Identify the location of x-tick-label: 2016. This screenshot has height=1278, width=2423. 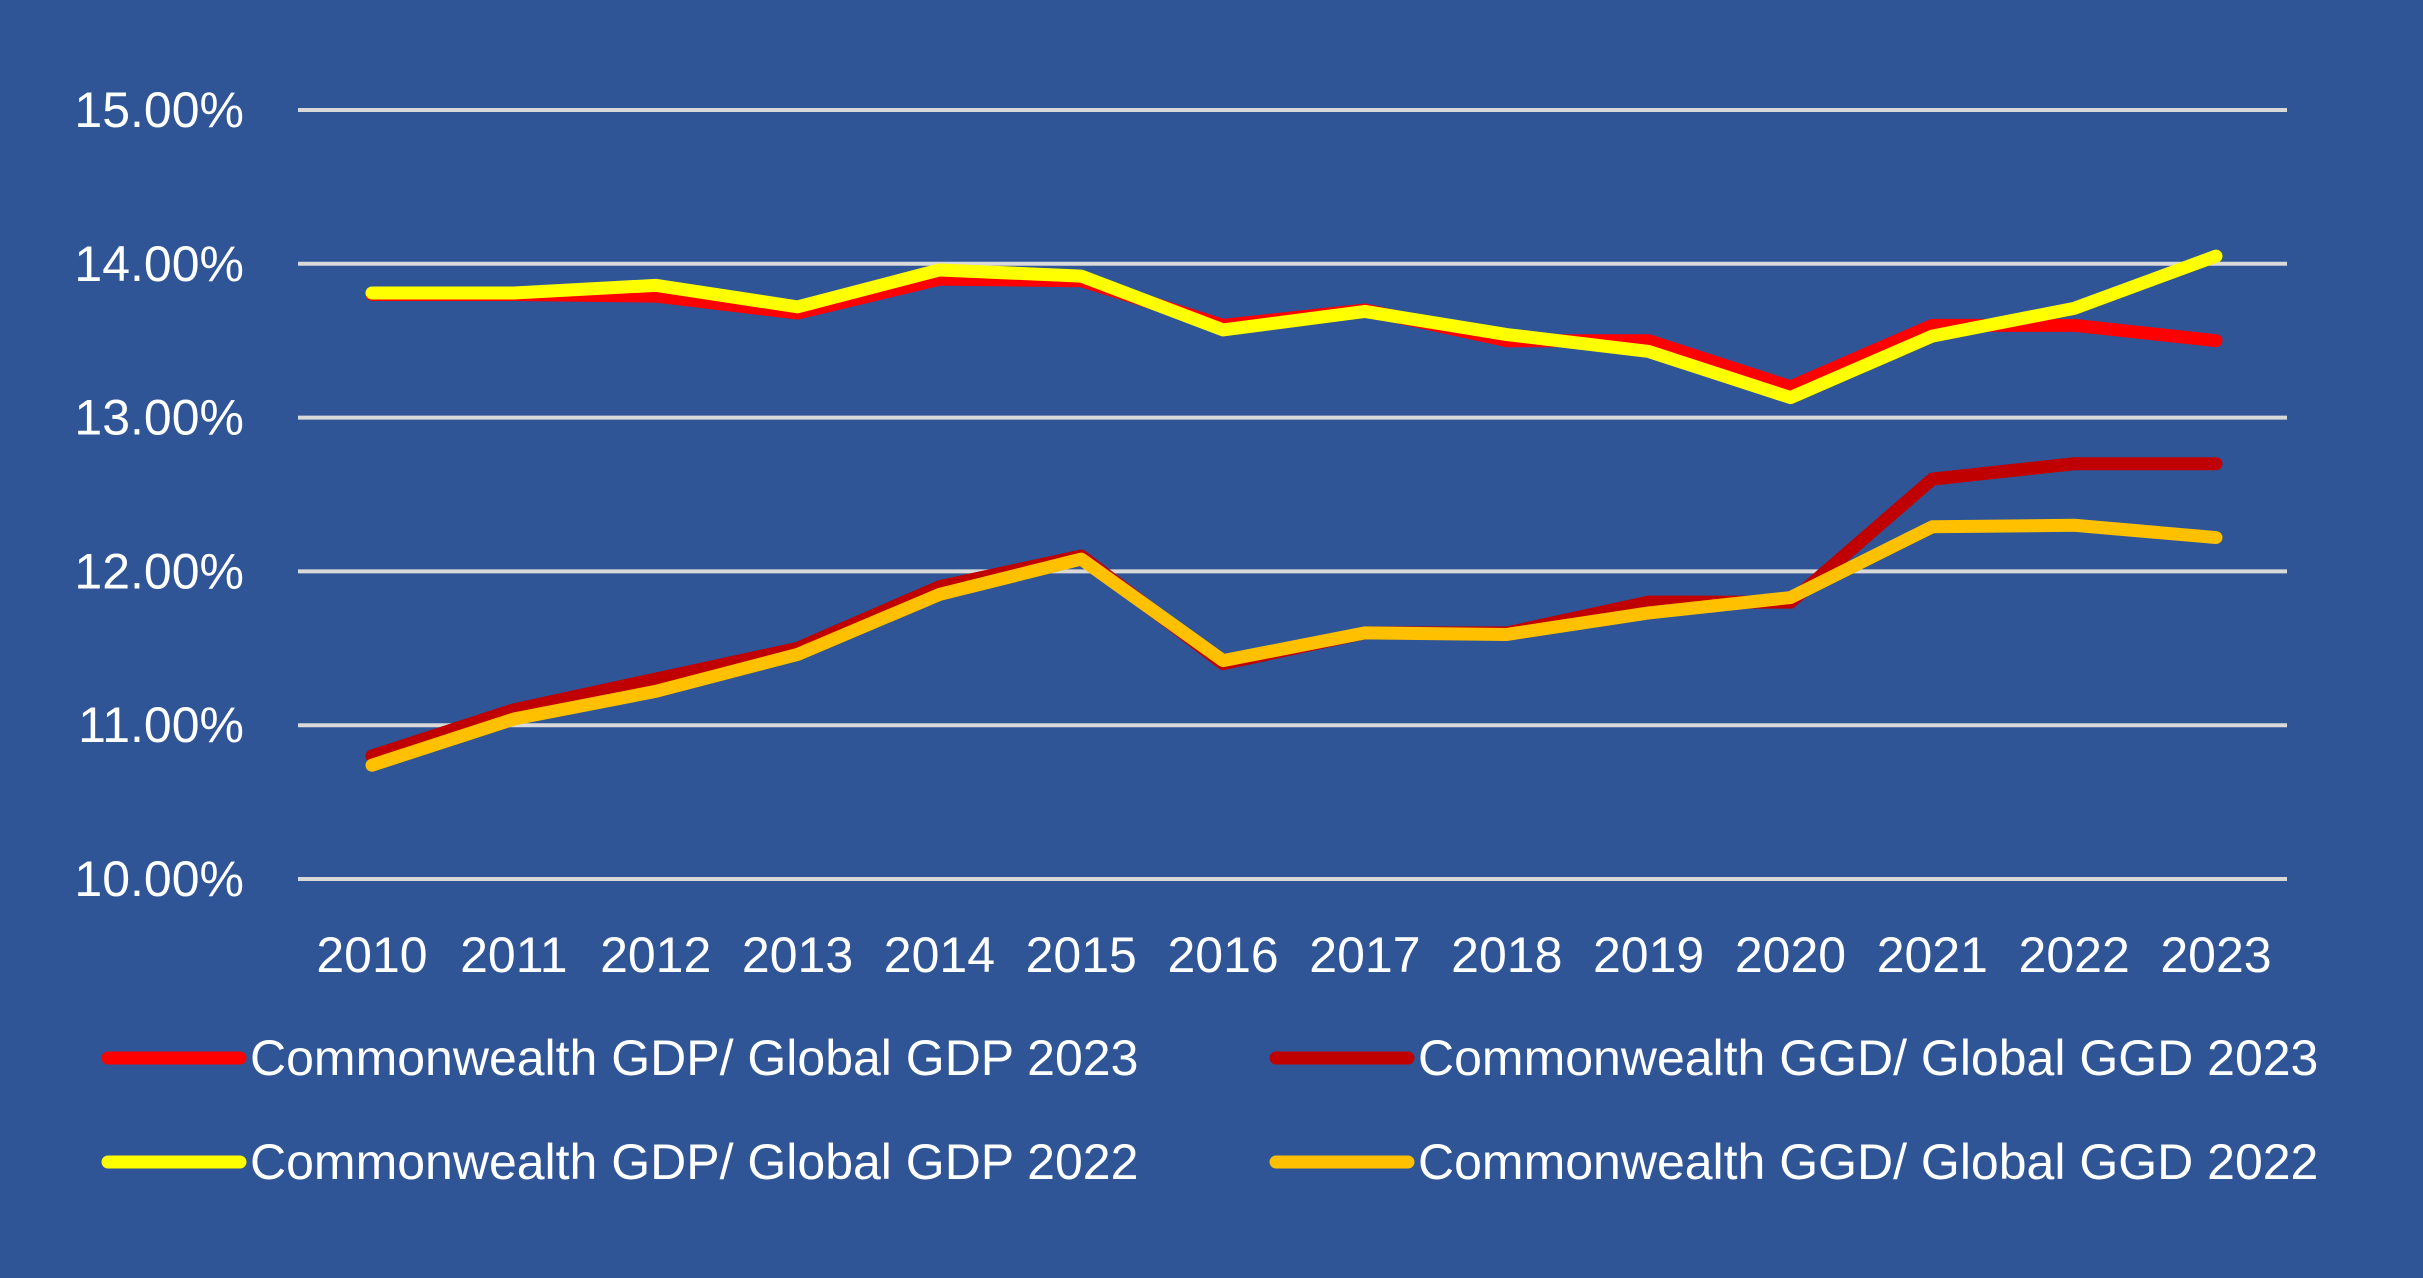
(1222, 955).